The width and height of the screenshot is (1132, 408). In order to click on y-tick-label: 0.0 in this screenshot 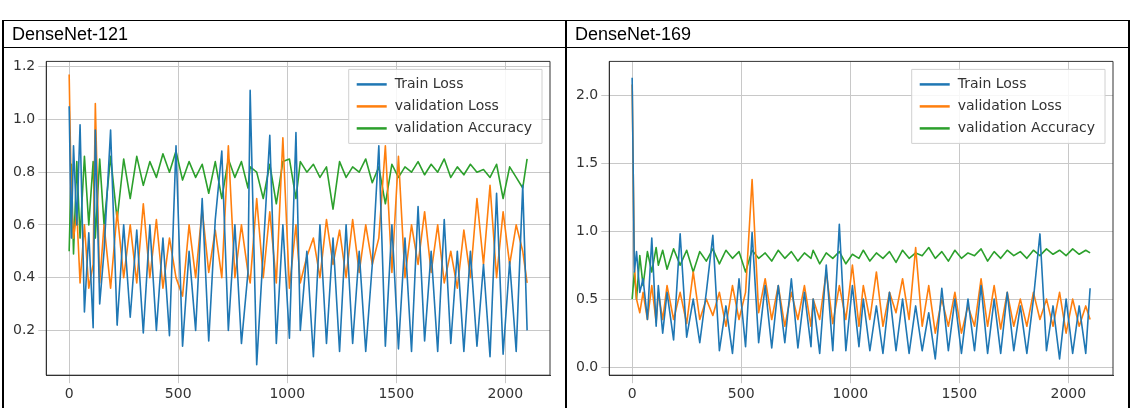, I will do `click(587, 365)`.